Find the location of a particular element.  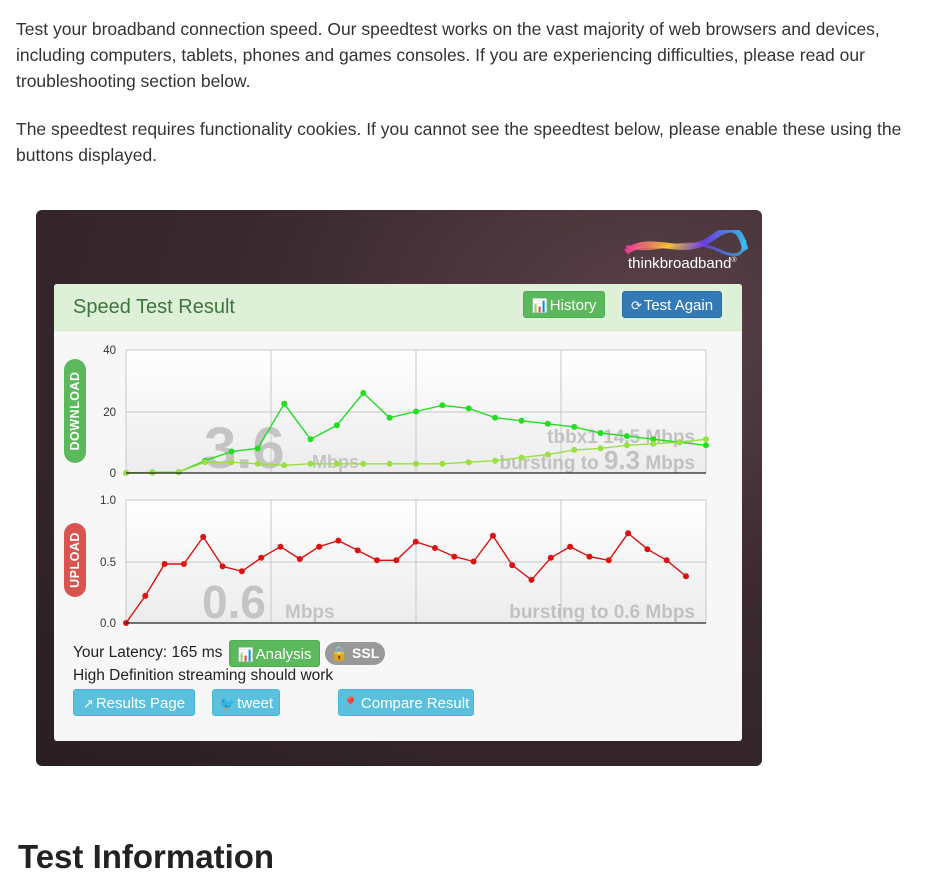

logo-text-brand: broadband is located at coordinates (696, 263).